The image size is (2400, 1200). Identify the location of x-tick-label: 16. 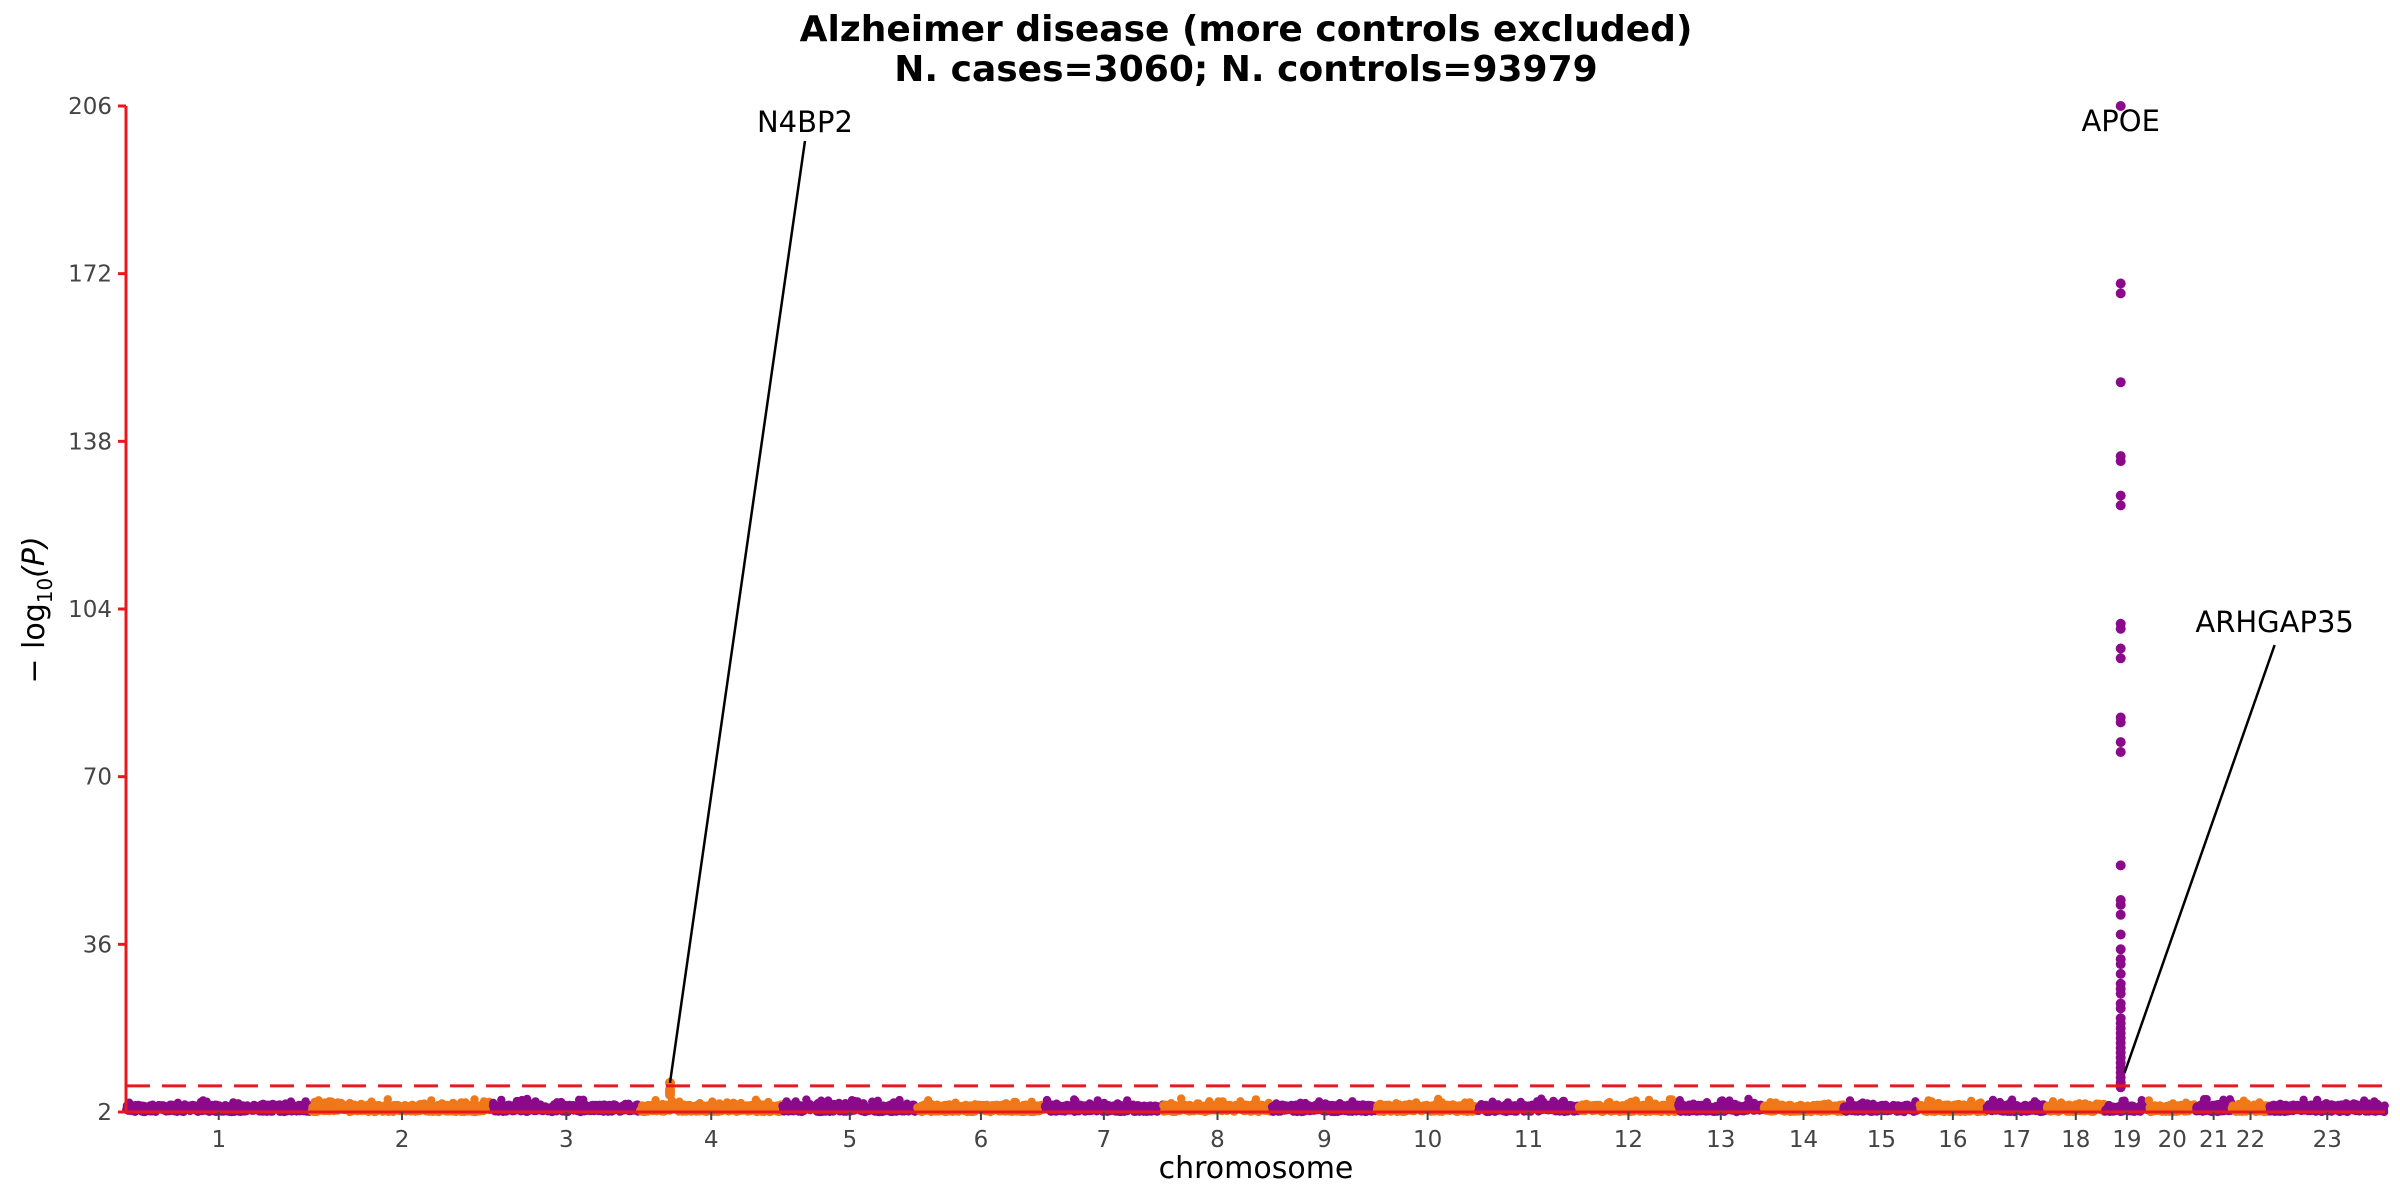
(1952, 1140).